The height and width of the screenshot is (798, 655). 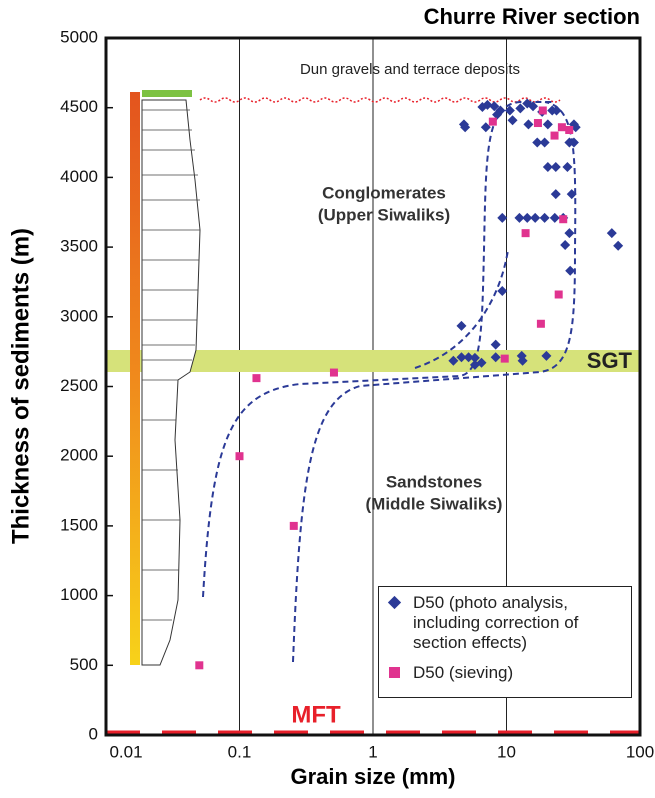 I want to click on annotation: Conglomerates, so click(x=384, y=192).